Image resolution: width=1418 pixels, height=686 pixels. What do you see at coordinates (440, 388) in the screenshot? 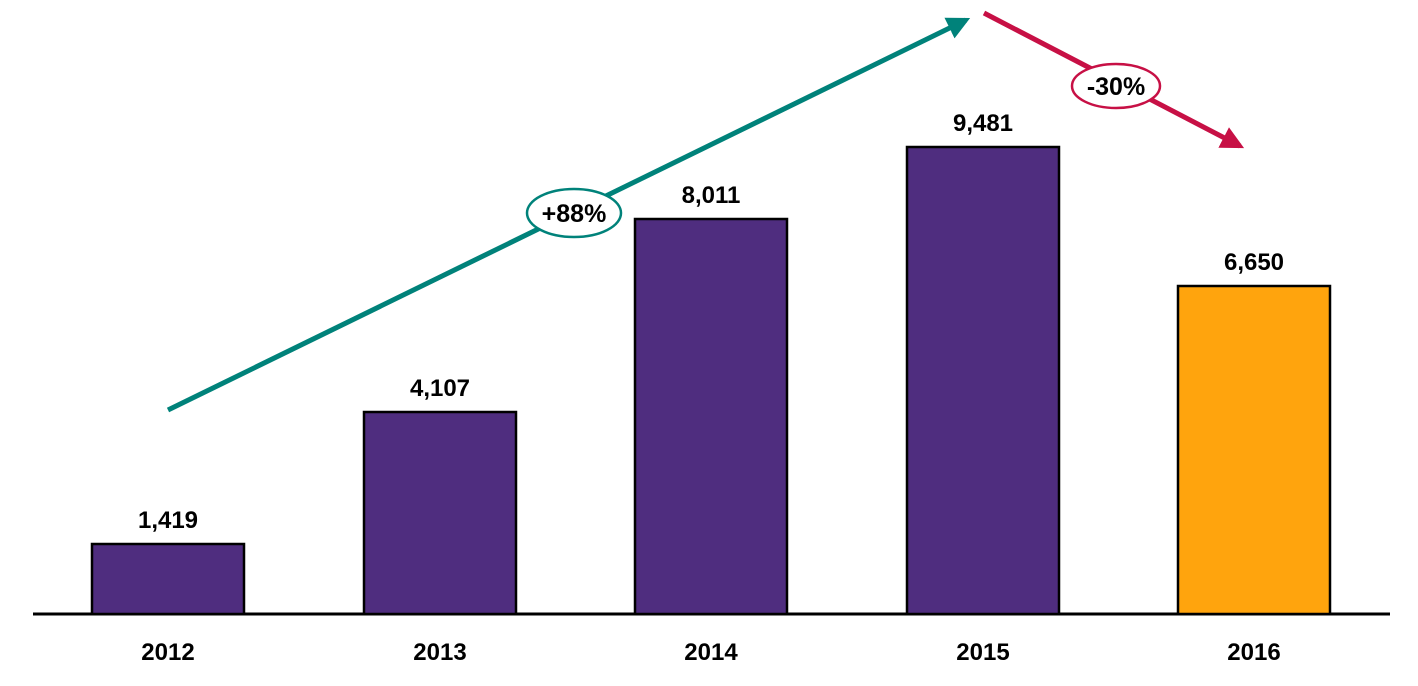
I see `value-label-2013: 4,107` at bounding box center [440, 388].